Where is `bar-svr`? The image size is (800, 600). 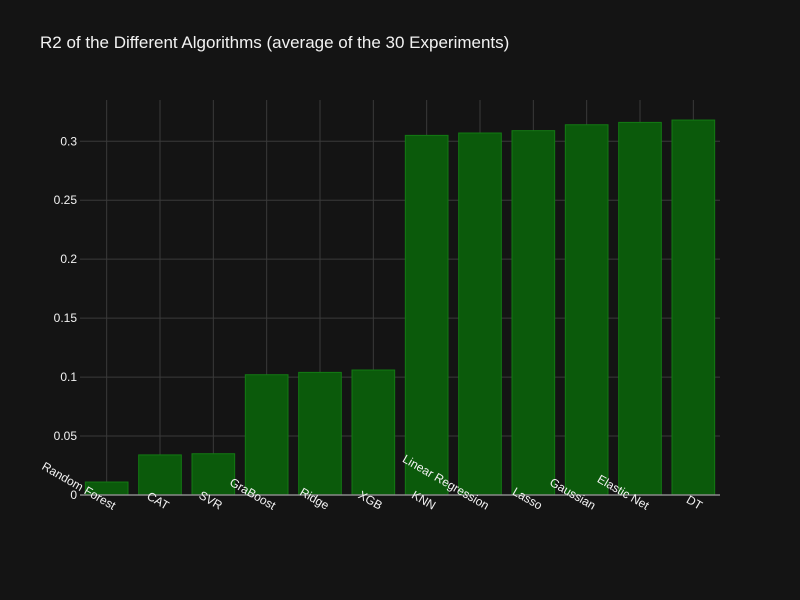
bar-svr is located at coordinates (213, 474).